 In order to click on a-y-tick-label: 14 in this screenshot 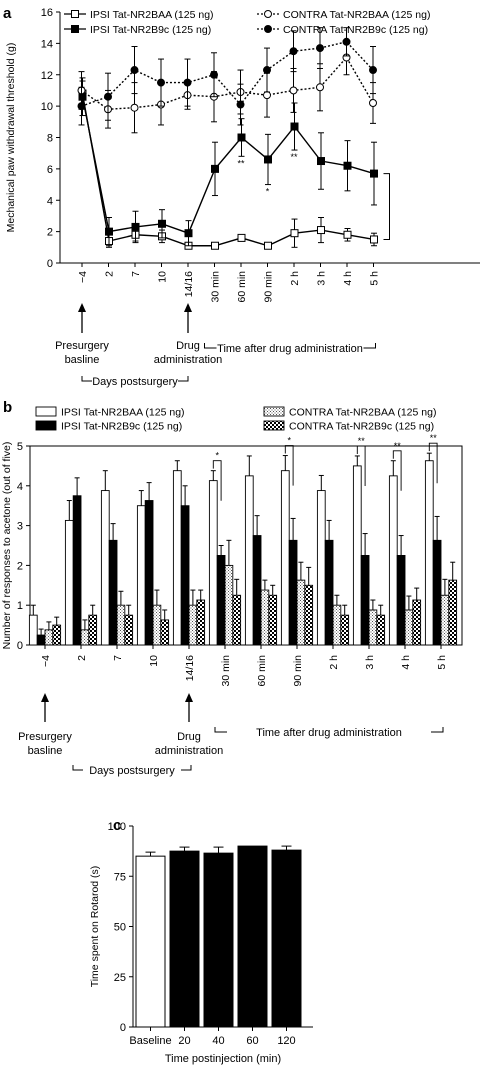, I will do `click(47, 44)`.